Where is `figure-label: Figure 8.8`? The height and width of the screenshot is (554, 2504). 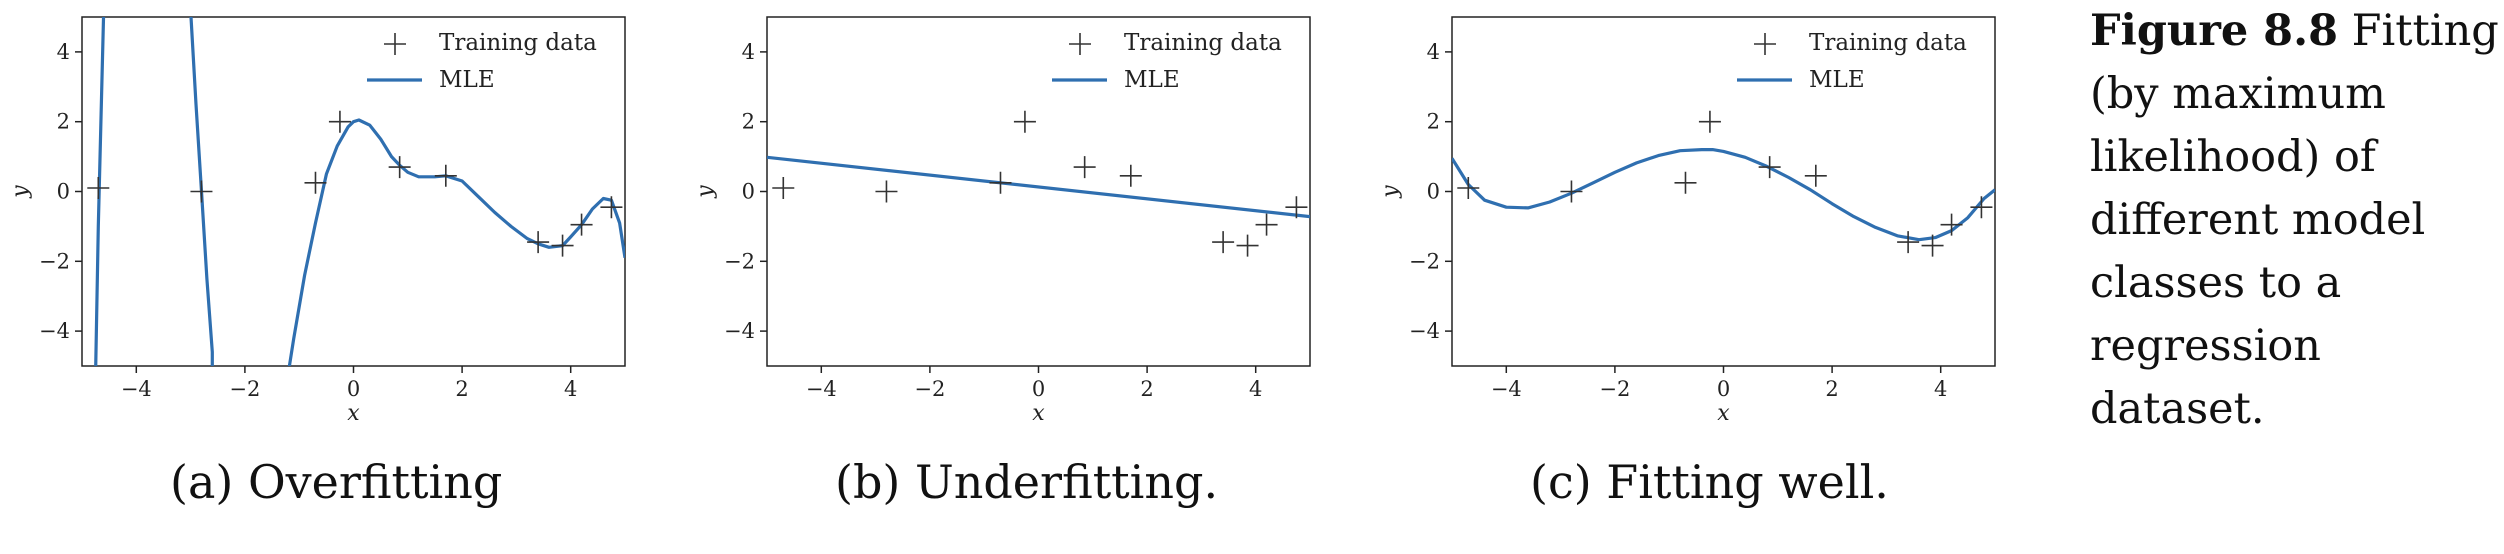 figure-label: Figure 8.8 is located at coordinates (2214, 31).